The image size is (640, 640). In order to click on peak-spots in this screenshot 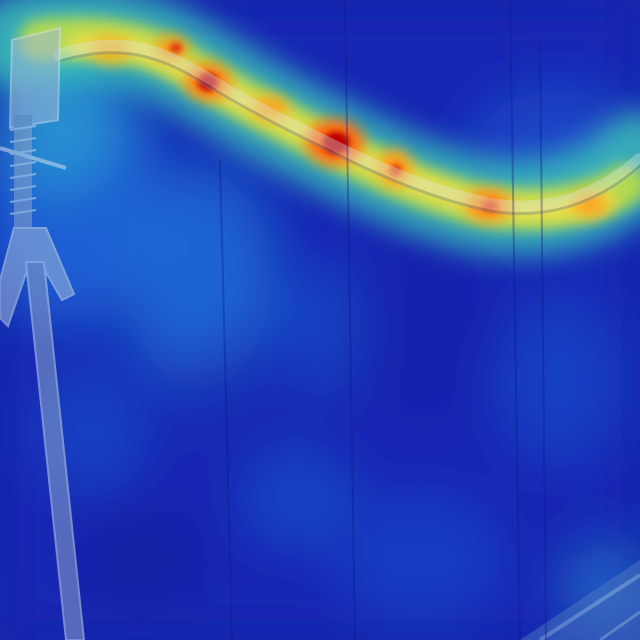, I will do `click(334, 127)`.